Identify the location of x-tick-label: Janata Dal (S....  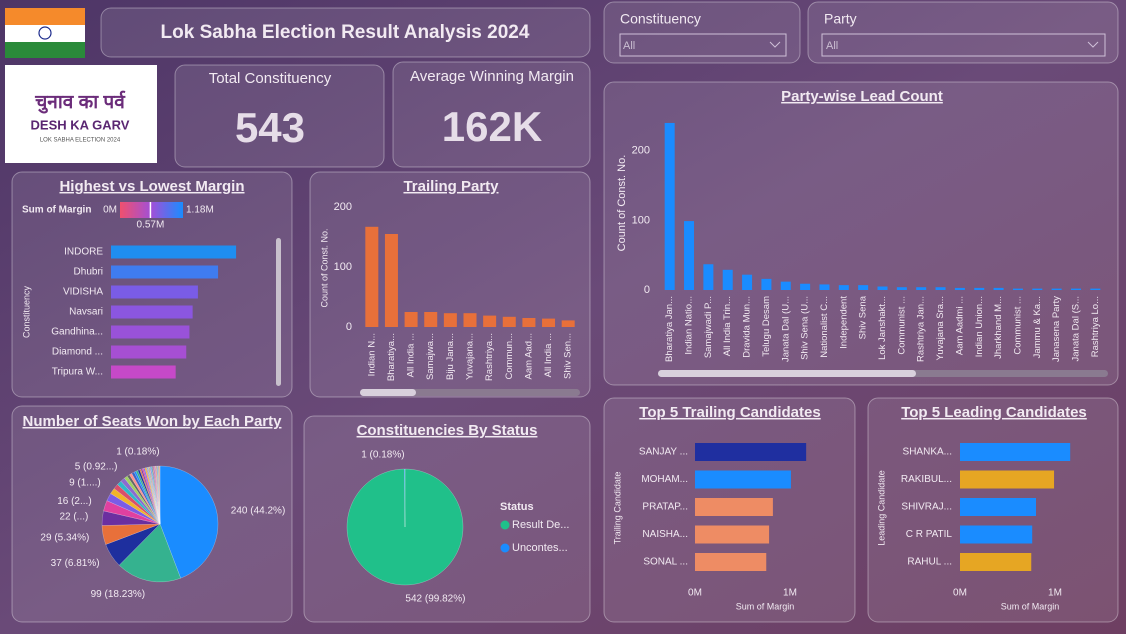
(1075, 328).